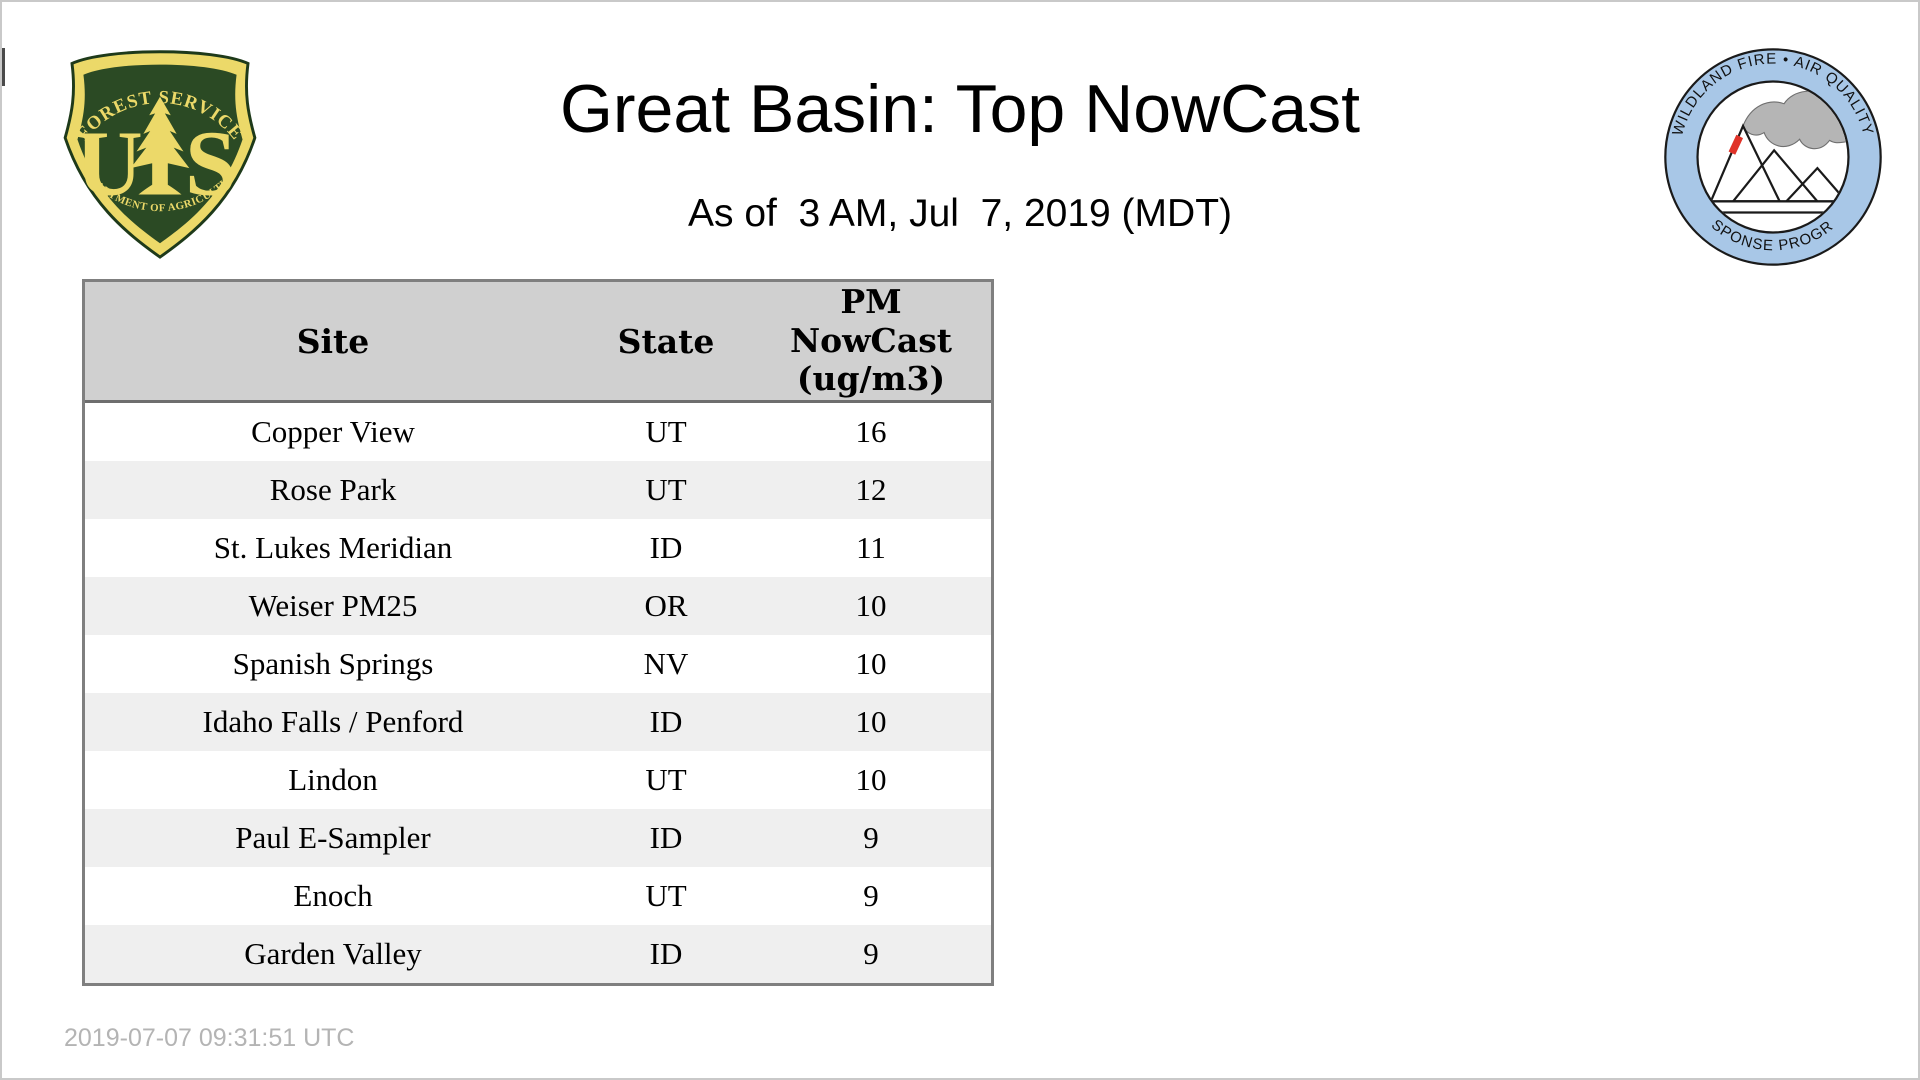 The image size is (1920, 1080). What do you see at coordinates (333, 779) in the screenshot?
I see `site-cell: Lindon` at bounding box center [333, 779].